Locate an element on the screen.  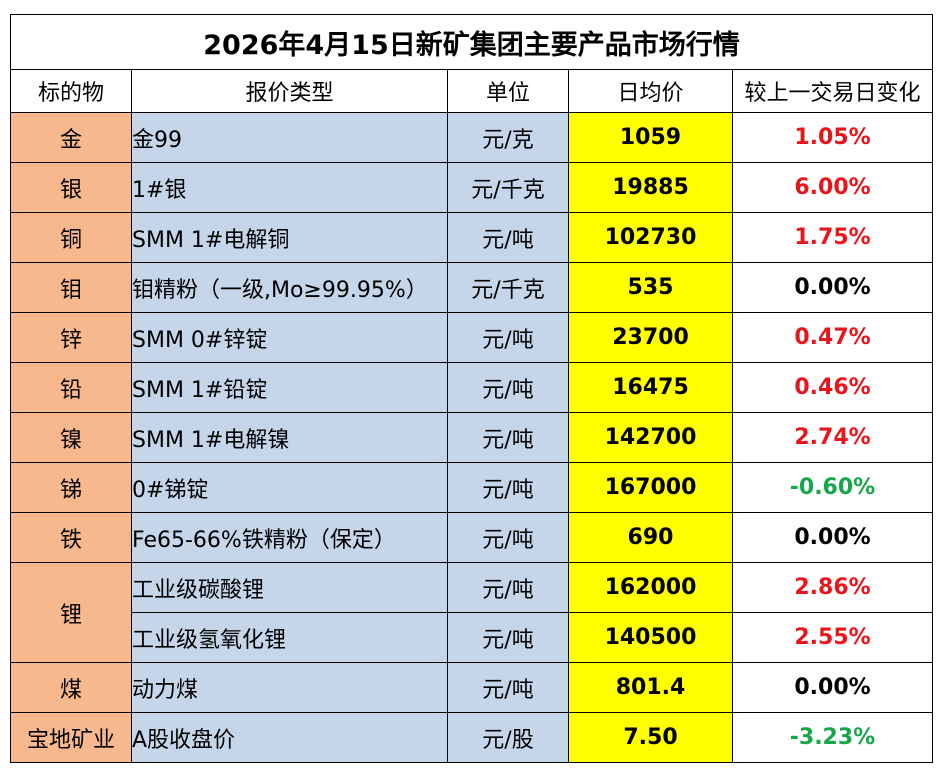
subject-cell: 金 is located at coordinates (71, 137).